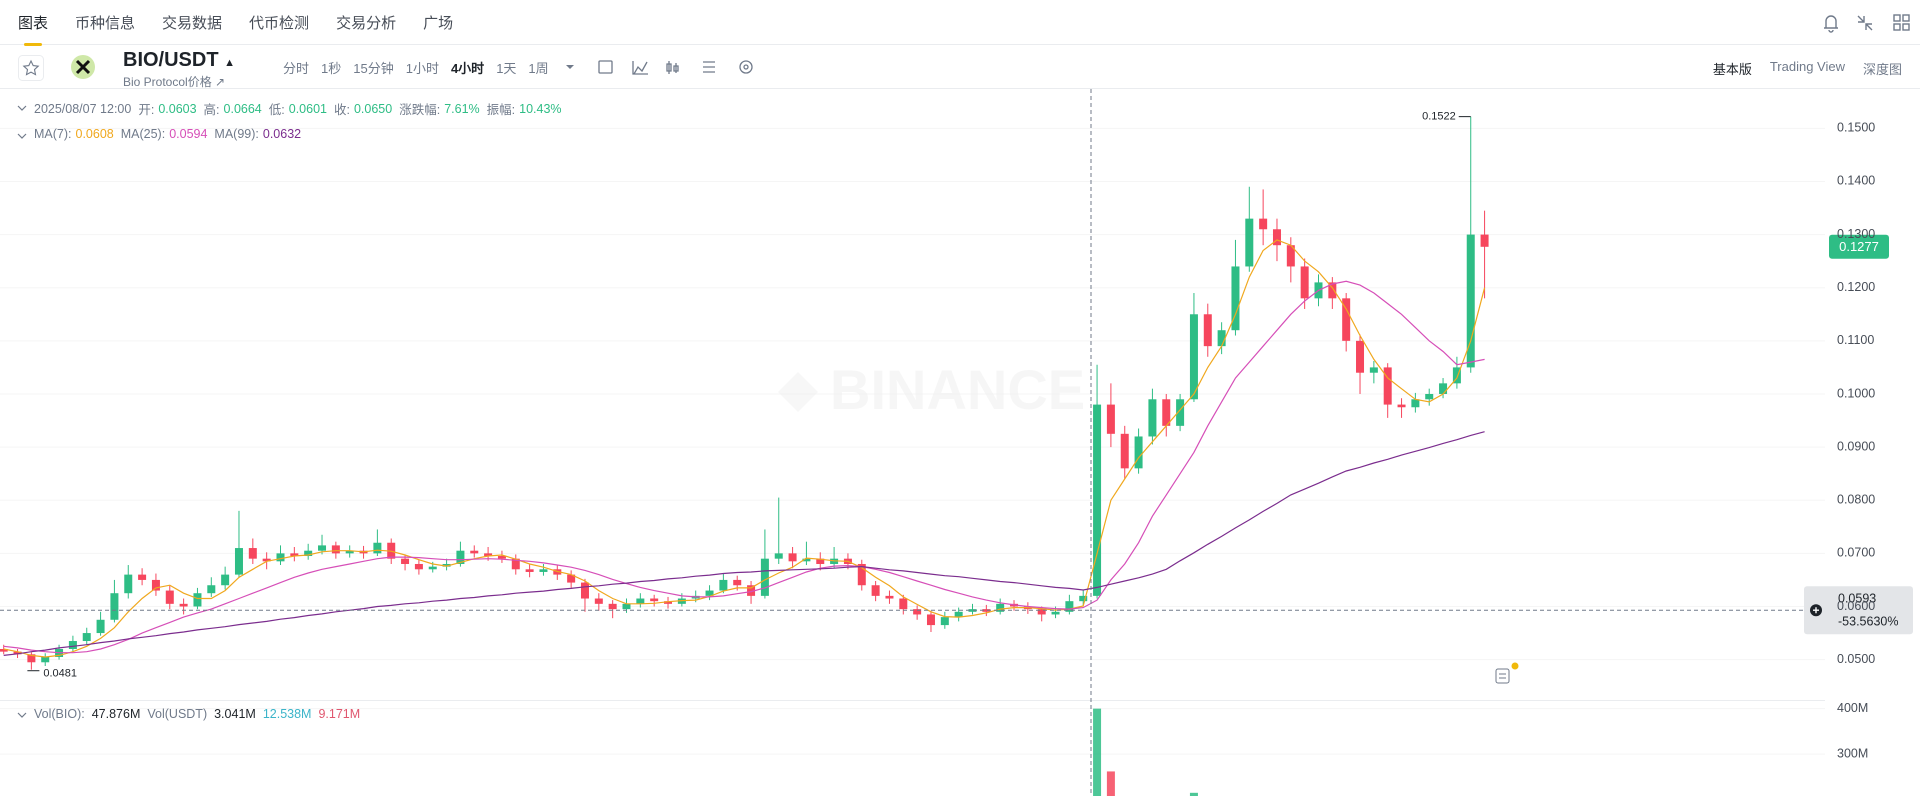 The width and height of the screenshot is (1920, 796). Describe the element at coordinates (1882, 69) in the screenshot. I see `view-button: 深度图` at that location.